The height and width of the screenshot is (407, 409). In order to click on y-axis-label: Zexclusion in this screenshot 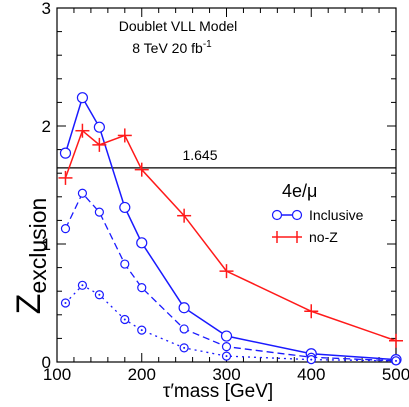, I will do `click(30, 256)`.